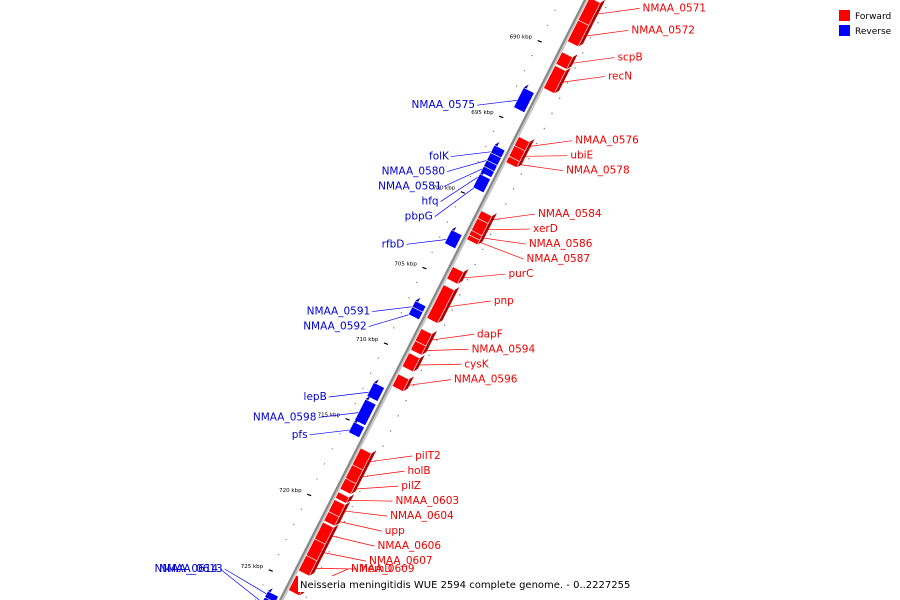 Image resolution: width=900 pixels, height=600 pixels. I want to click on gene-nmaa-0586-side, so click(483, 236).